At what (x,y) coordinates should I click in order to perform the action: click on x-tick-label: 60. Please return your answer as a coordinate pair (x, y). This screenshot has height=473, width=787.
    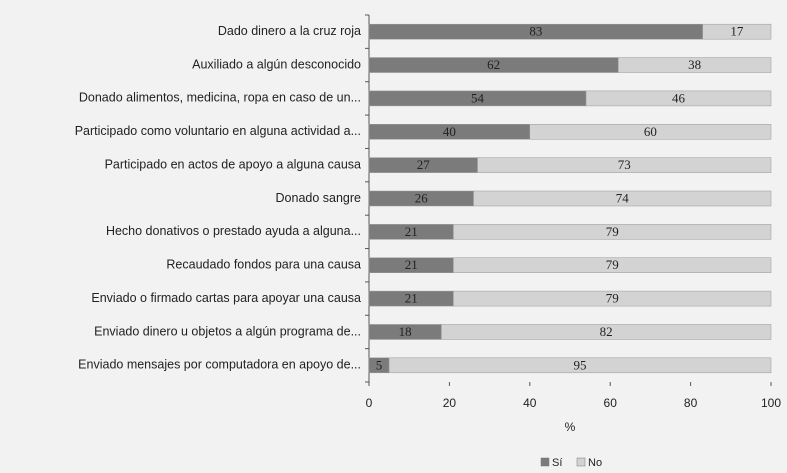
    Looking at the image, I should click on (611, 403).